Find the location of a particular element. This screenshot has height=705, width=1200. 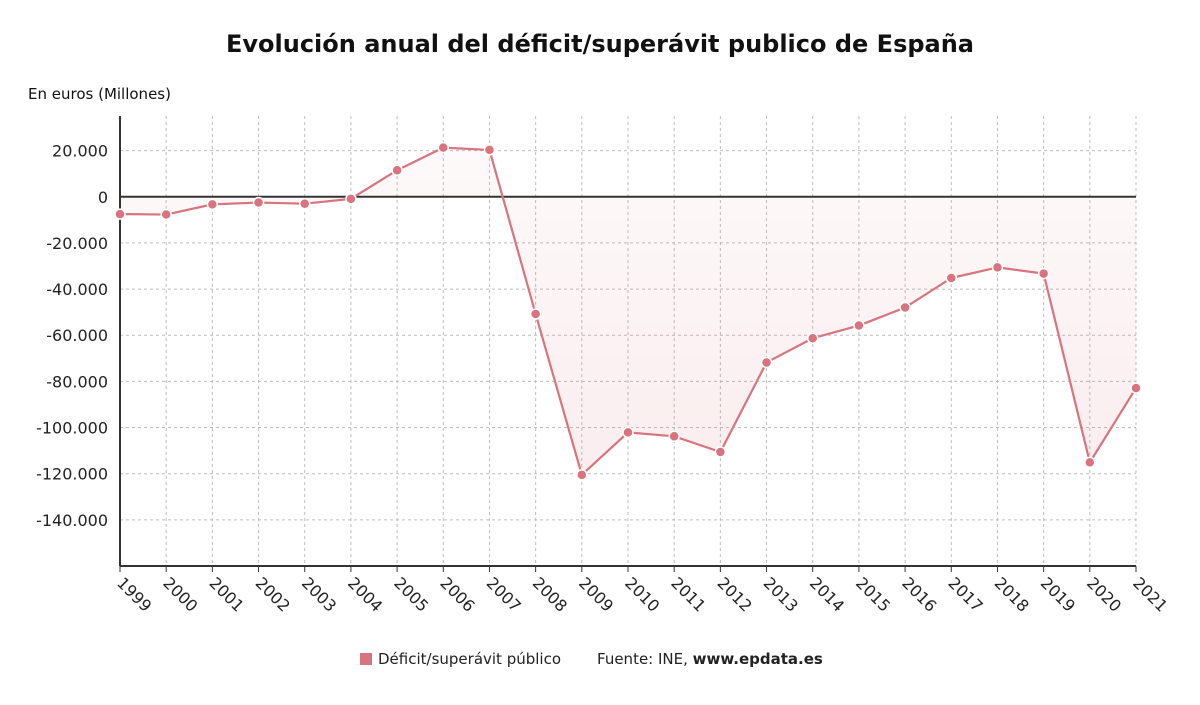

y-tick-label: -40.000 is located at coordinates (77, 289).